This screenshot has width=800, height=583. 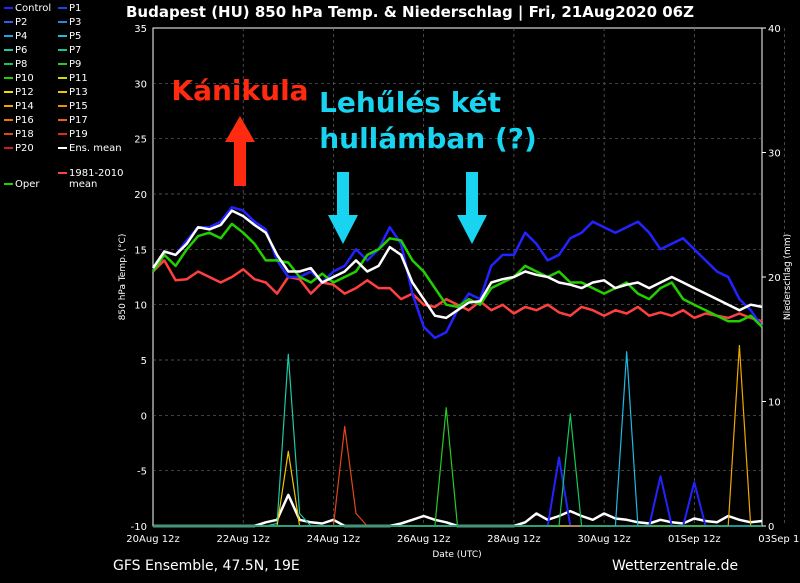 What do you see at coordinates (140, 306) in the screenshot?
I see `y-tick-label: 10` at bounding box center [140, 306].